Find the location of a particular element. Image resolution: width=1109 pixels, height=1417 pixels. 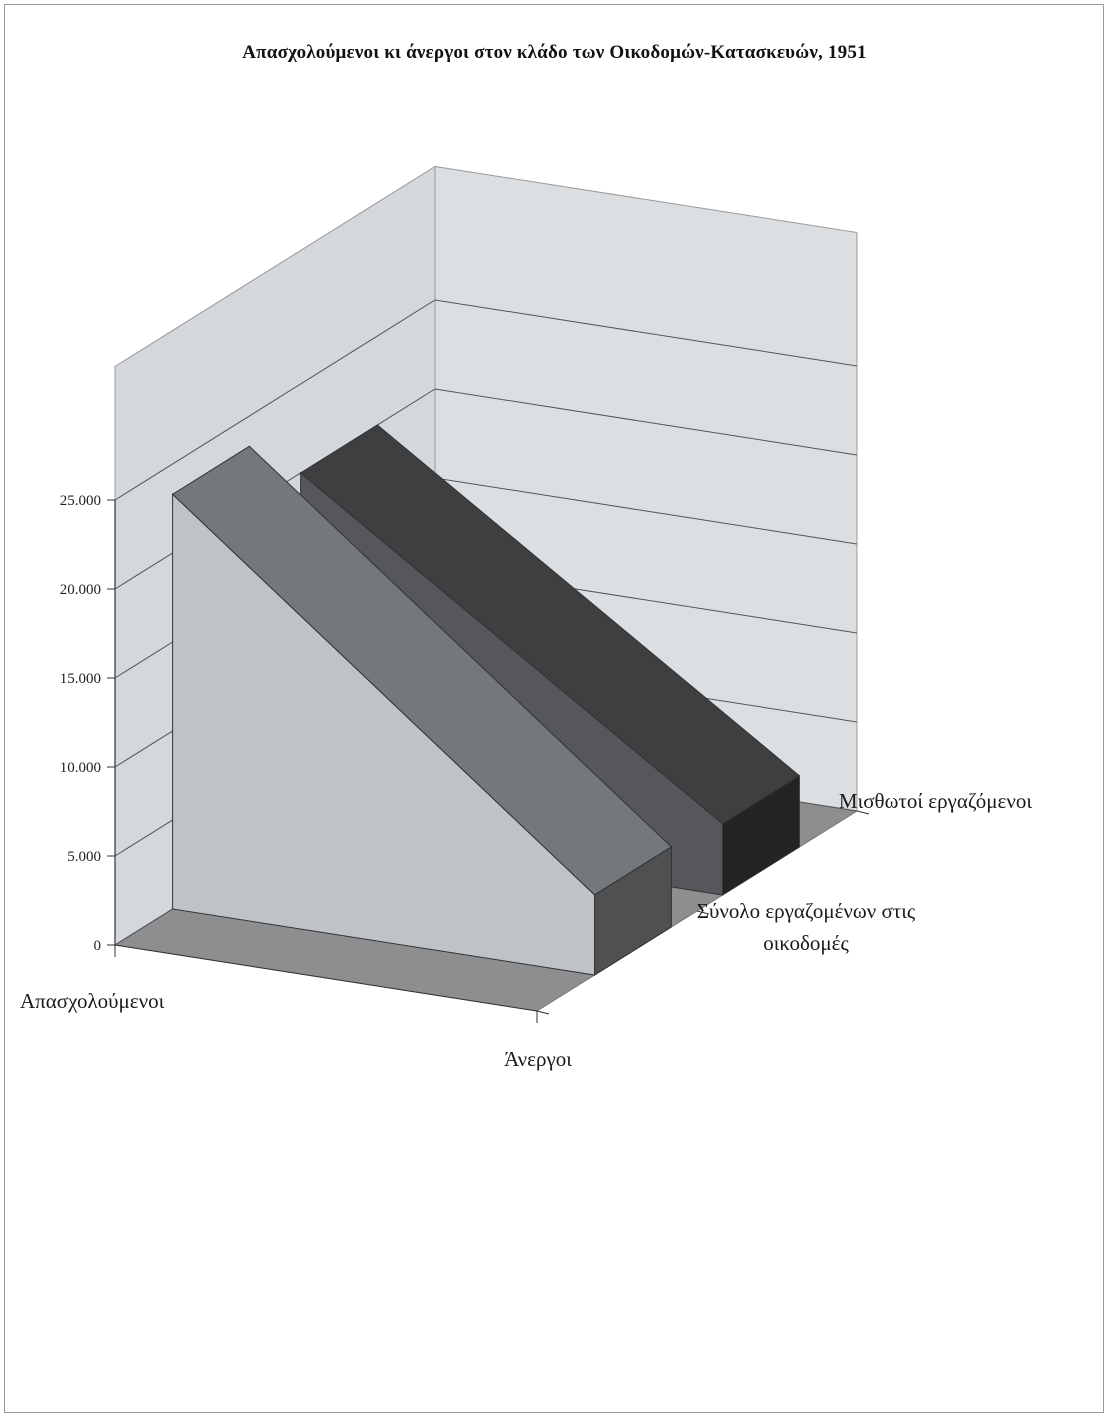

y-tick-label: 25.000 is located at coordinates (80, 501).